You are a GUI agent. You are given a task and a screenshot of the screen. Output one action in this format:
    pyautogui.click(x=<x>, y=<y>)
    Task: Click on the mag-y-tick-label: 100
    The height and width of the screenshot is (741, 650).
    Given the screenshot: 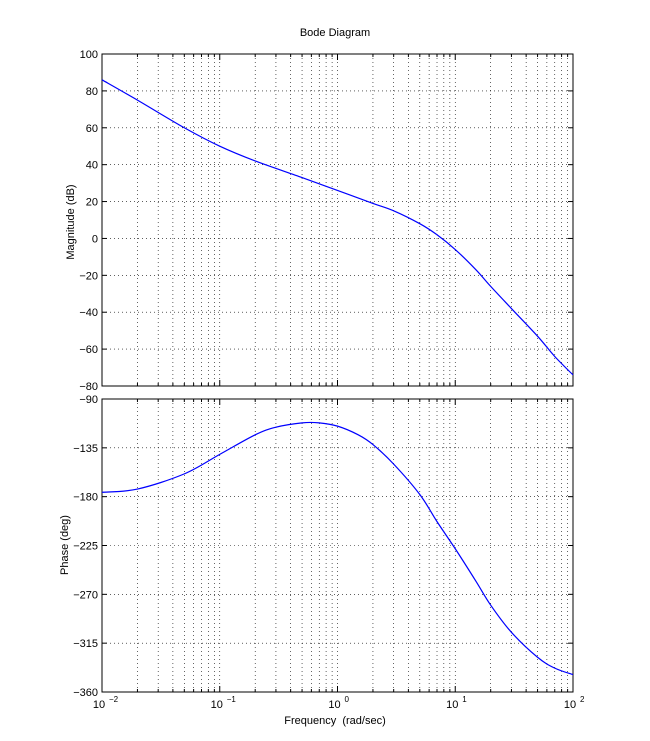 What is the action you would take?
    pyautogui.click(x=89, y=55)
    